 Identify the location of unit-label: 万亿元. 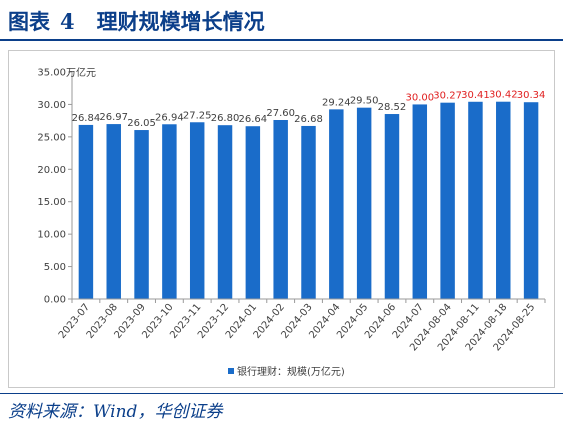
(81, 72).